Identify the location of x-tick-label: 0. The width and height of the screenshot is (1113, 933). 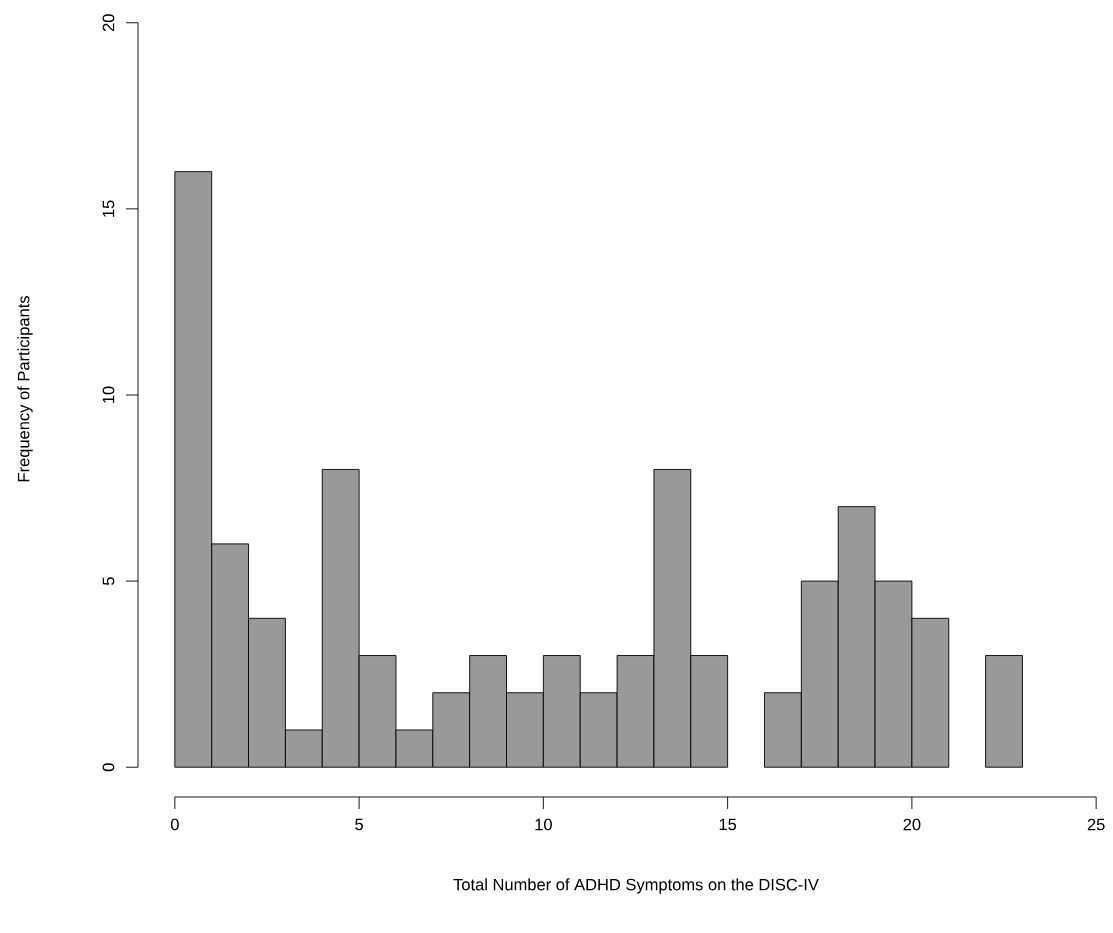
(174, 824).